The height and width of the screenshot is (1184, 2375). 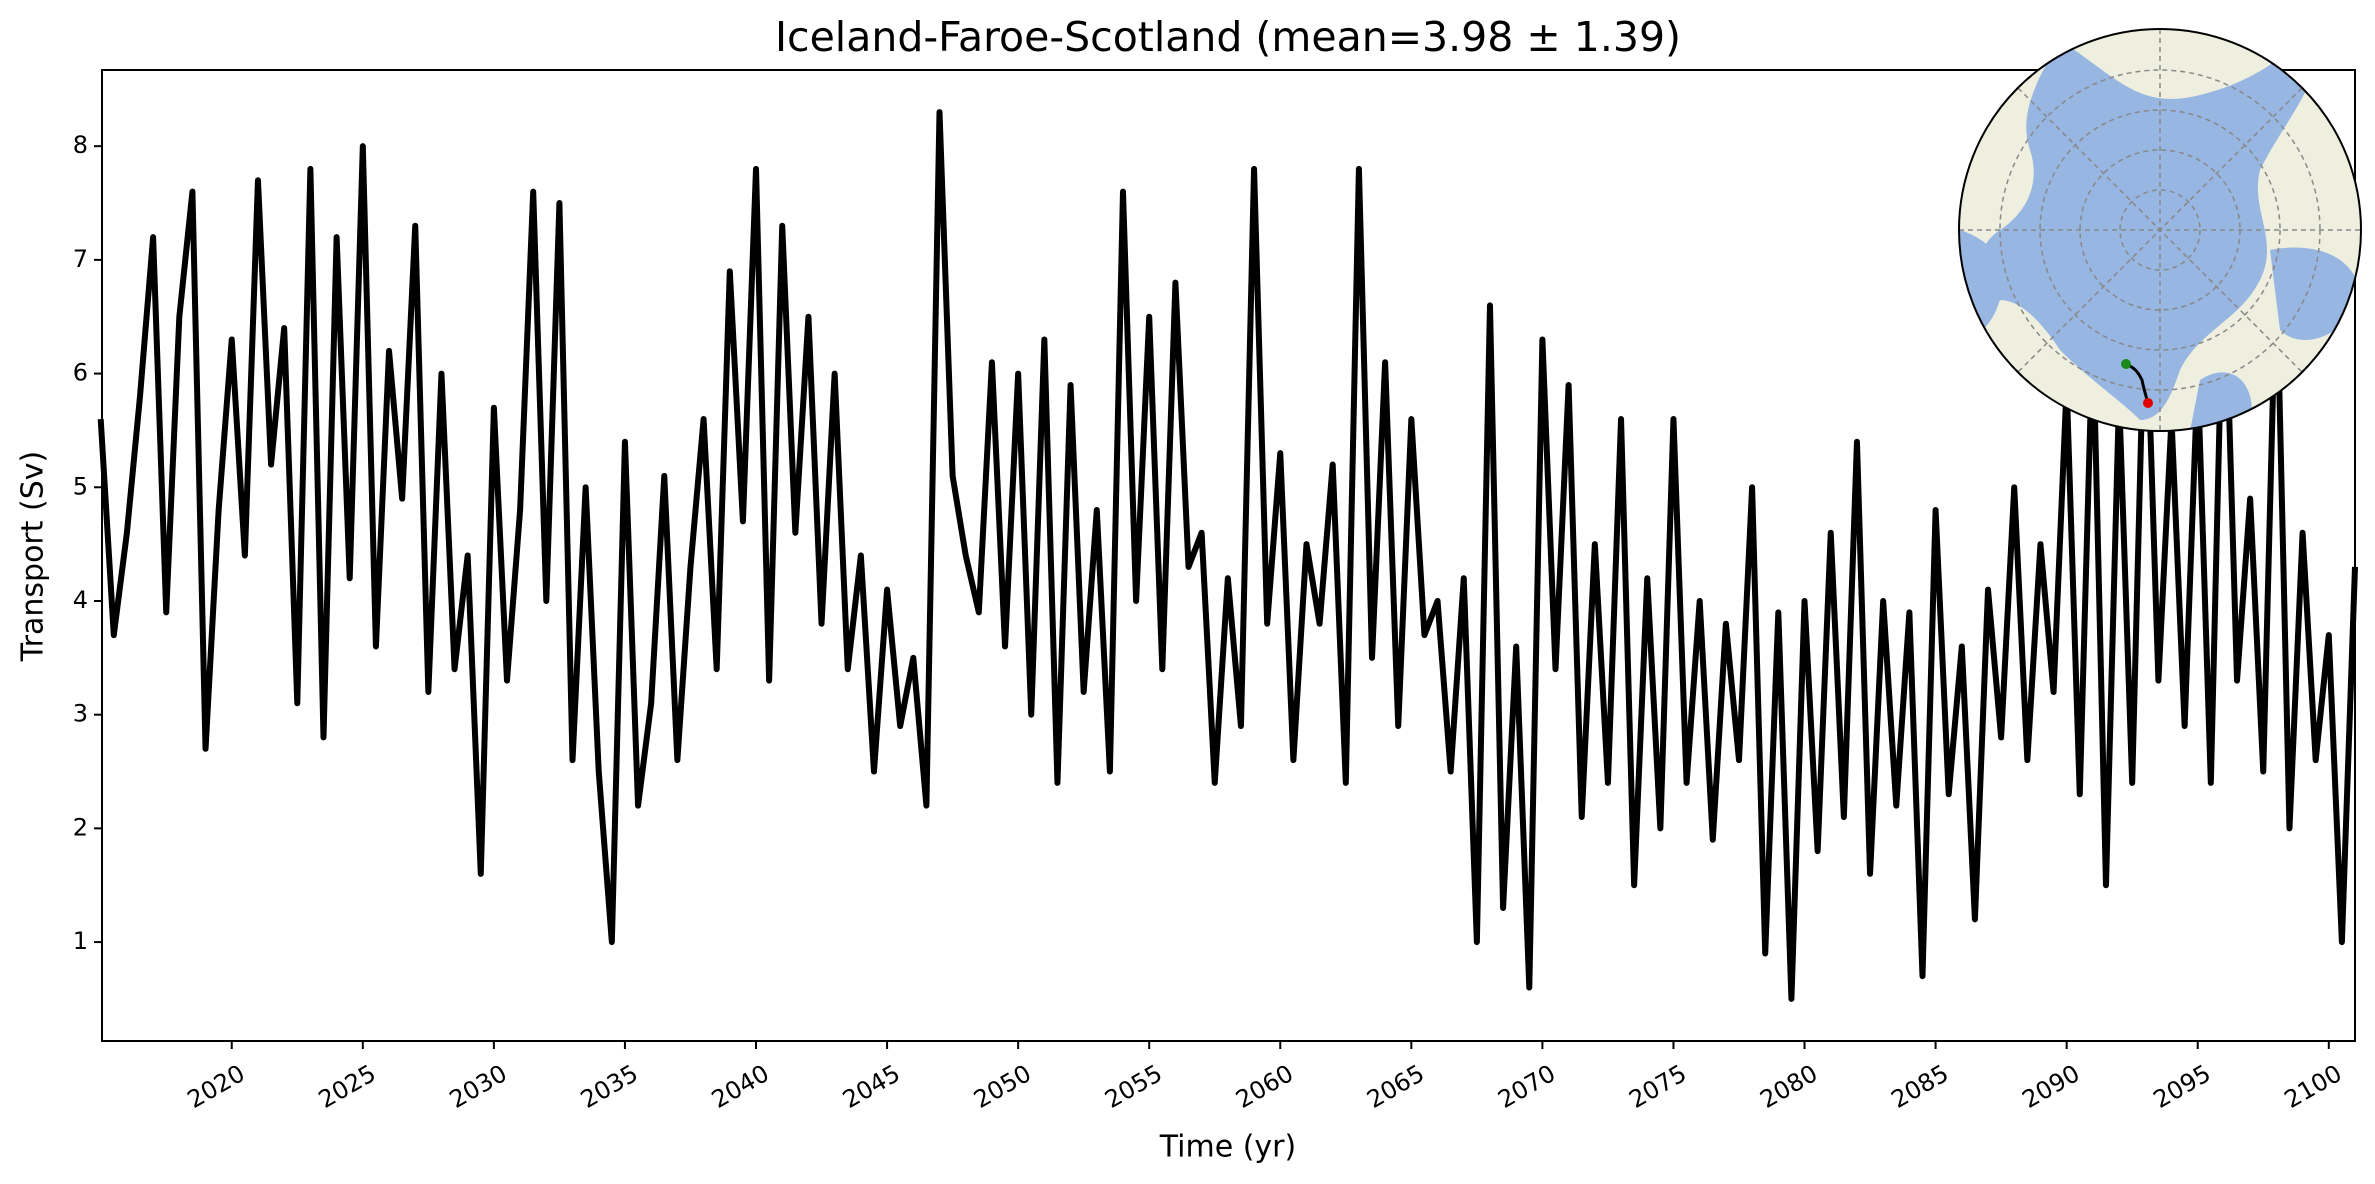 What do you see at coordinates (80, 373) in the screenshot?
I see `y-tick-label: 6` at bounding box center [80, 373].